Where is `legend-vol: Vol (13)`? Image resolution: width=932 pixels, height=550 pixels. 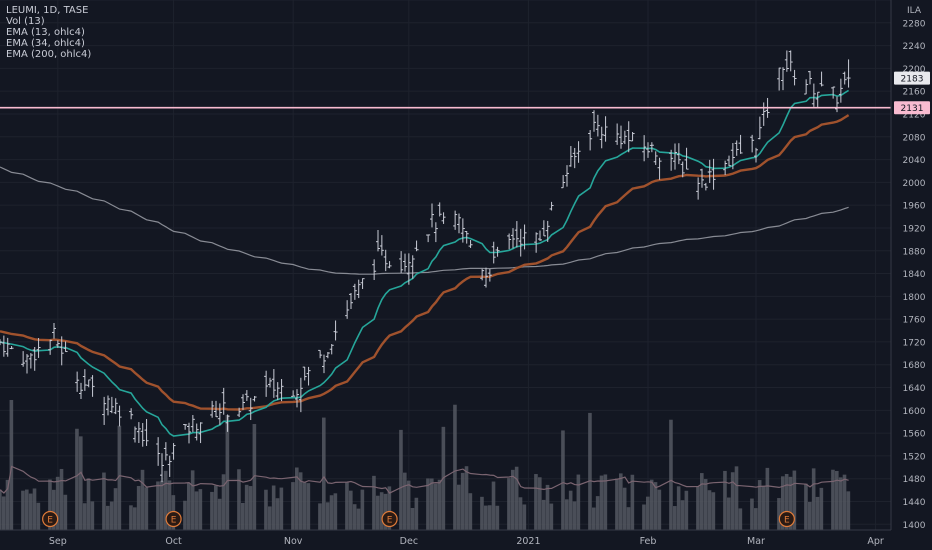
legend-vol: Vol (13) is located at coordinates (25, 21).